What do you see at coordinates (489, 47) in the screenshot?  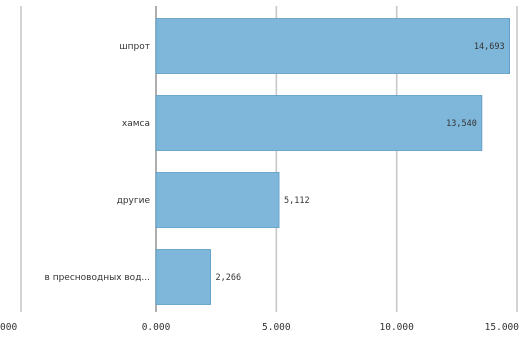 I see `bar-value-label: 14,693` at bounding box center [489, 47].